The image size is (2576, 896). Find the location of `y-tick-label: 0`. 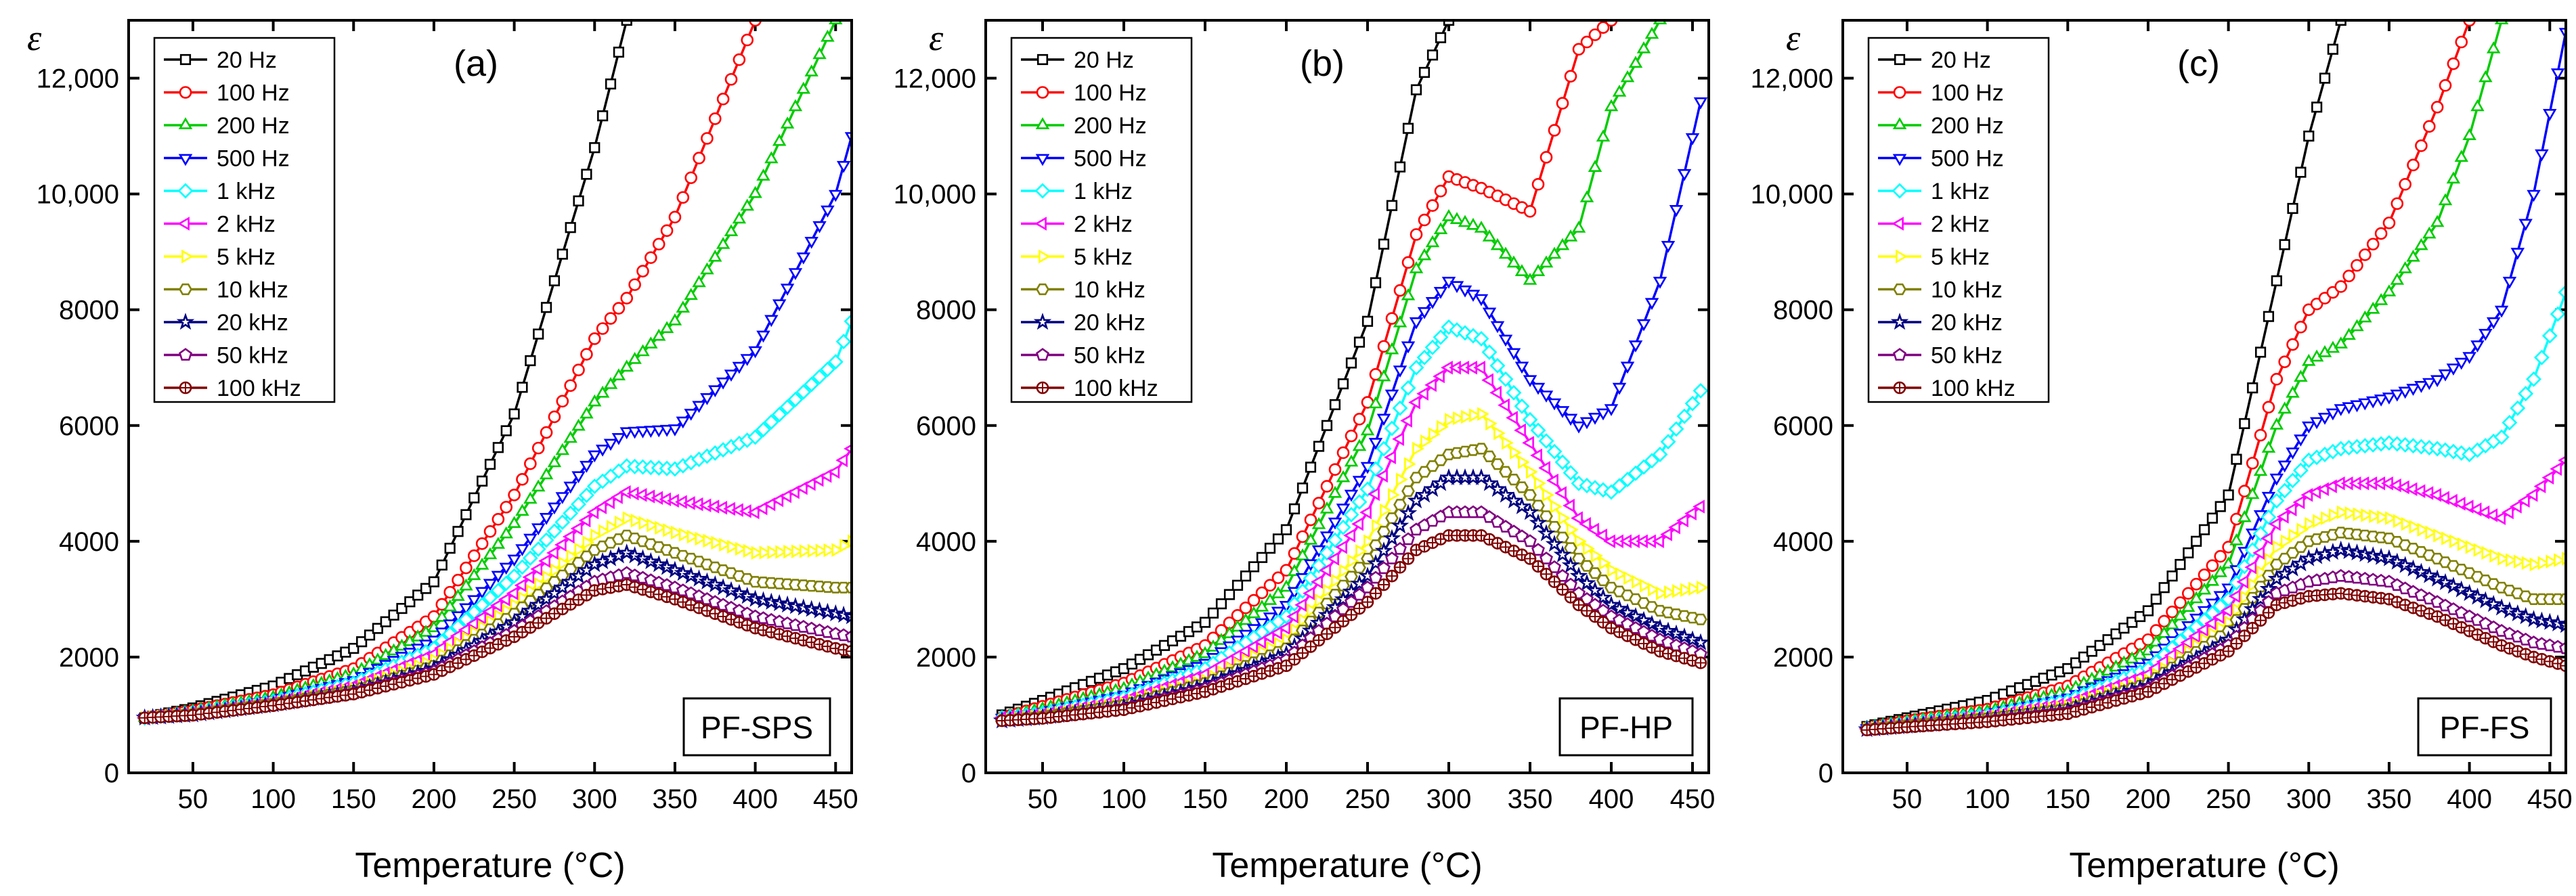

y-tick-label: 0 is located at coordinates (111, 773).